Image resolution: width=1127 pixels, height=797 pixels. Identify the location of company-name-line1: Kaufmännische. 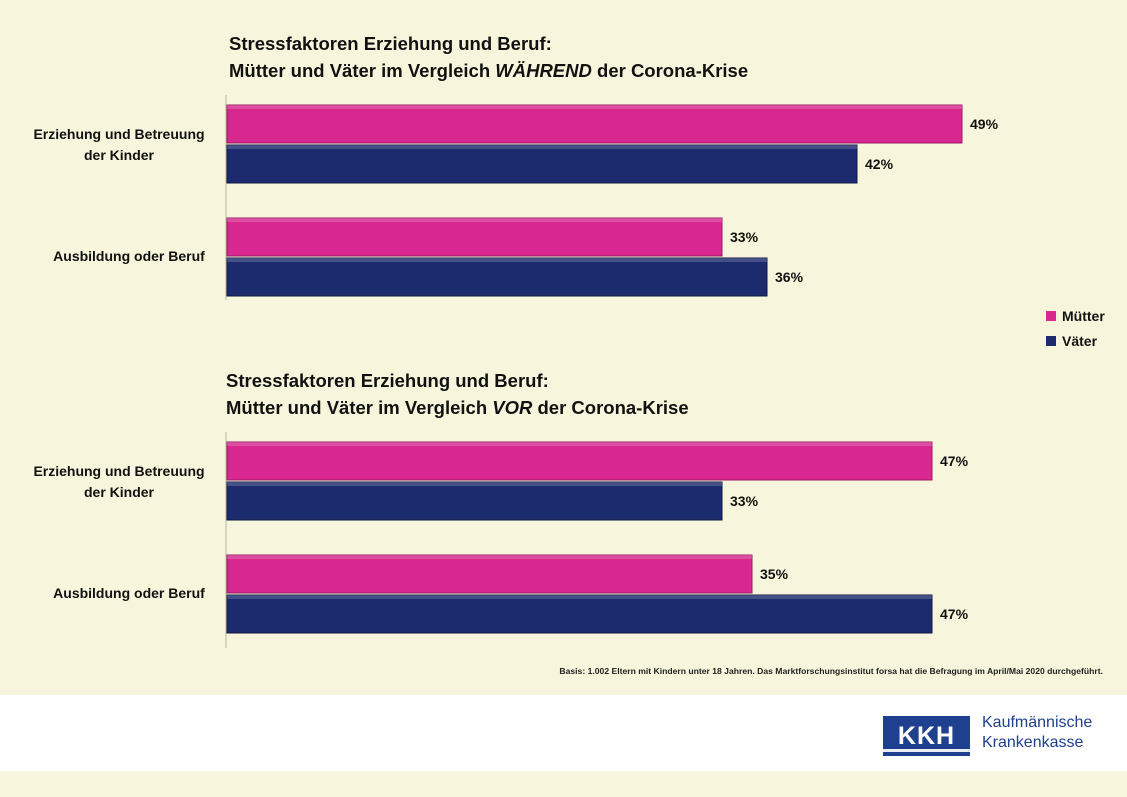
(1037, 722).